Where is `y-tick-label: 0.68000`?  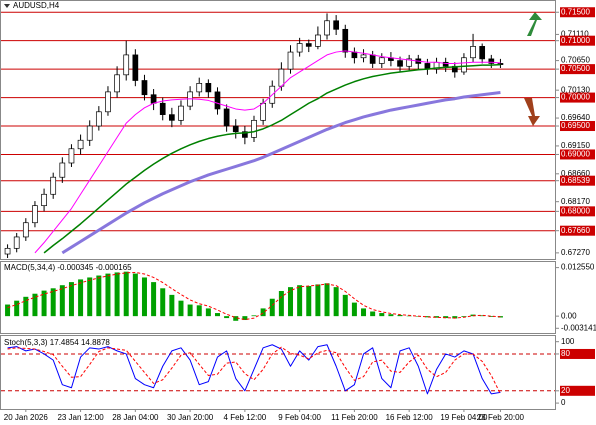
y-tick-label: 0.68000 is located at coordinates (575, 210).